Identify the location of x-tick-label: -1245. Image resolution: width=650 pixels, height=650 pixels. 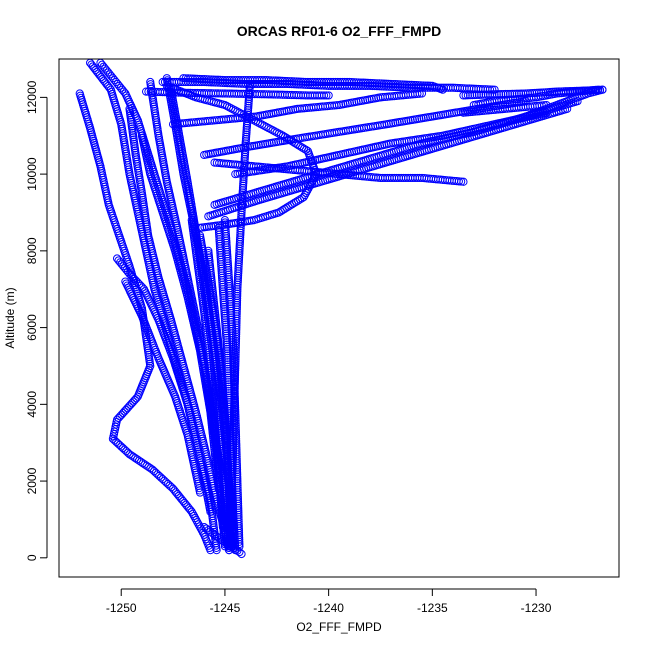
(225, 608).